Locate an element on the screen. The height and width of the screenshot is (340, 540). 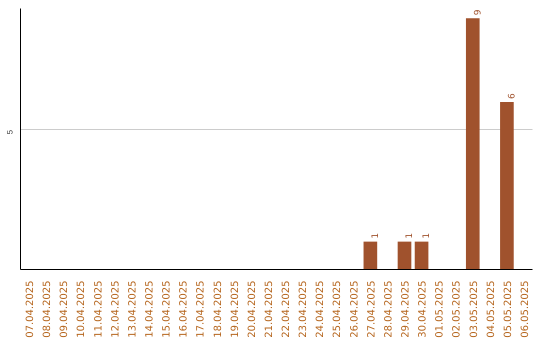
x-tick-label: 12.04.2025 is located at coordinates (116, 309).